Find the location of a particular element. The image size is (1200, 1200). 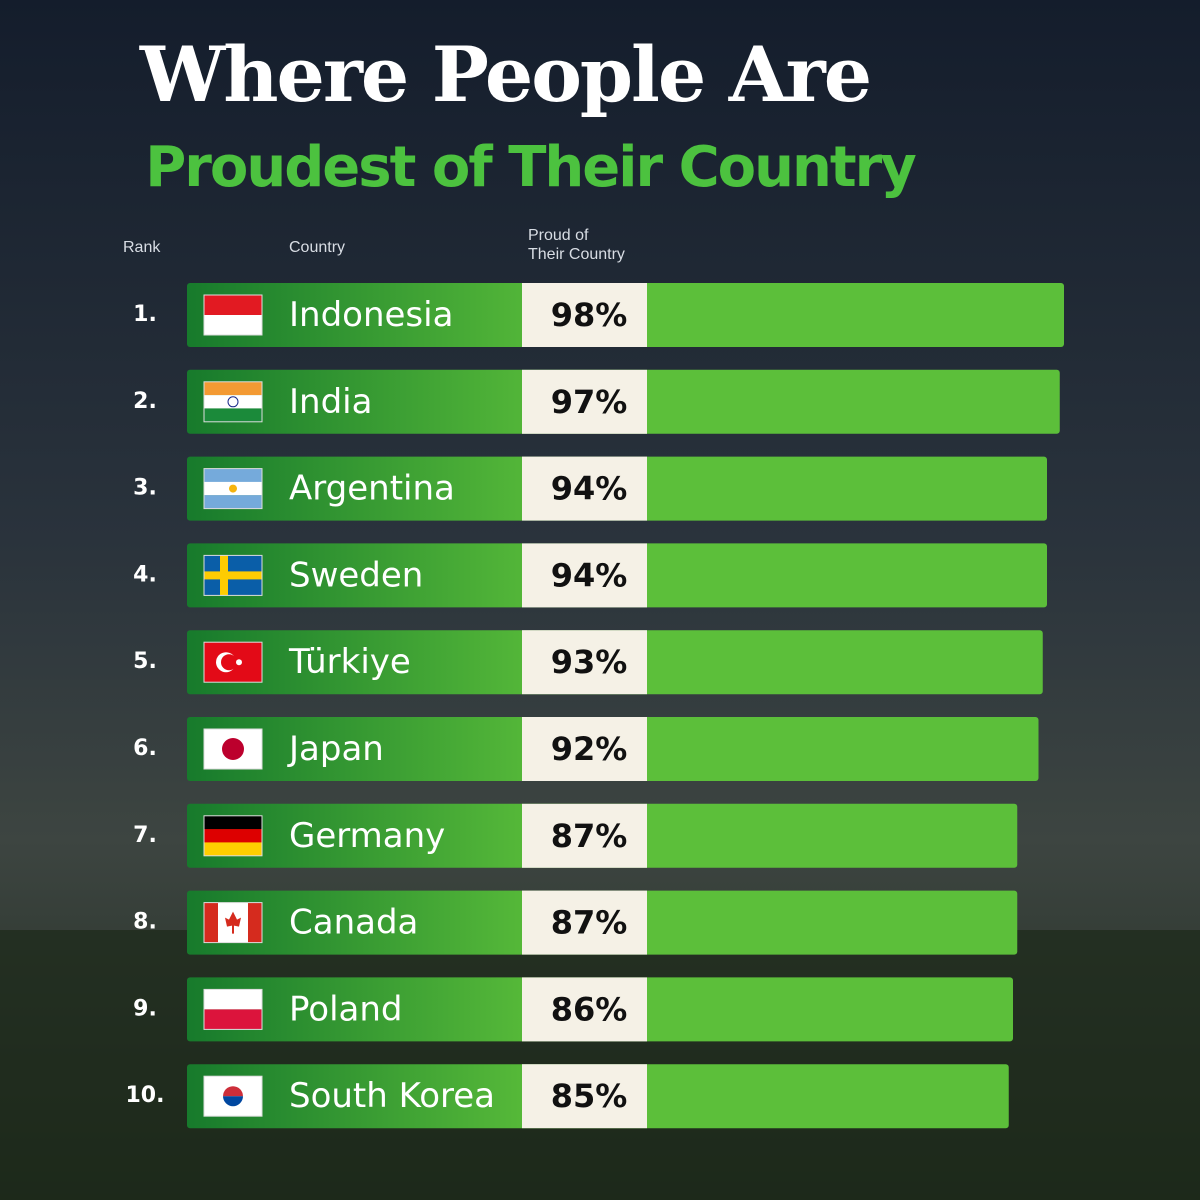

value-label: 93% is located at coordinates (589, 662).